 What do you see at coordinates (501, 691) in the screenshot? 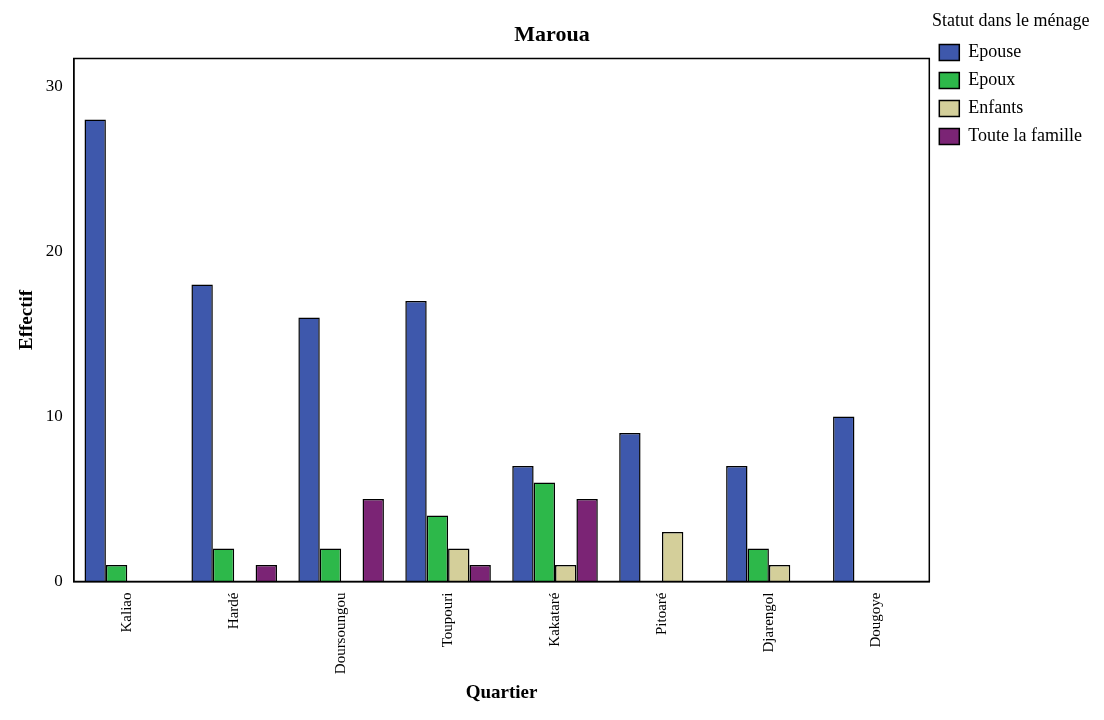
I see `x-axis-title: Quartier` at bounding box center [501, 691].